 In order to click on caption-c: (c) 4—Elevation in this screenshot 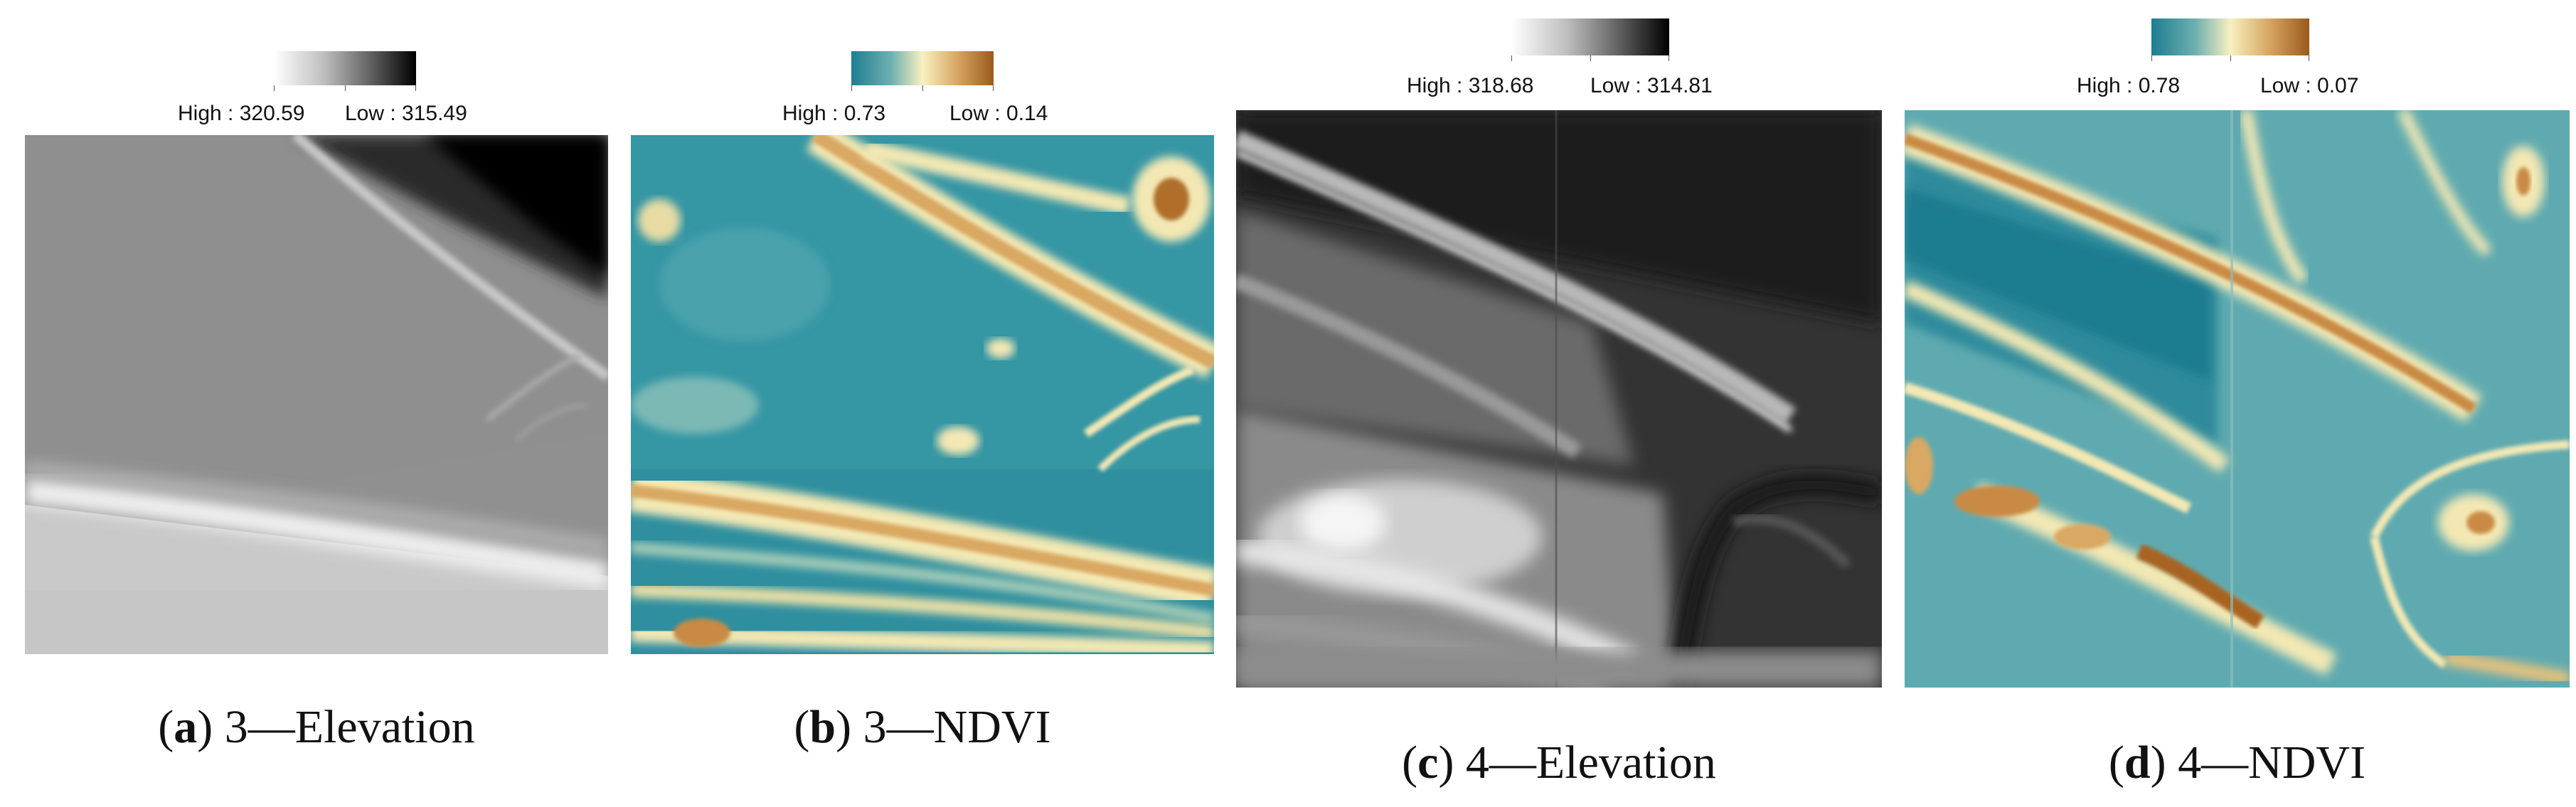, I will do `click(1559, 763)`.